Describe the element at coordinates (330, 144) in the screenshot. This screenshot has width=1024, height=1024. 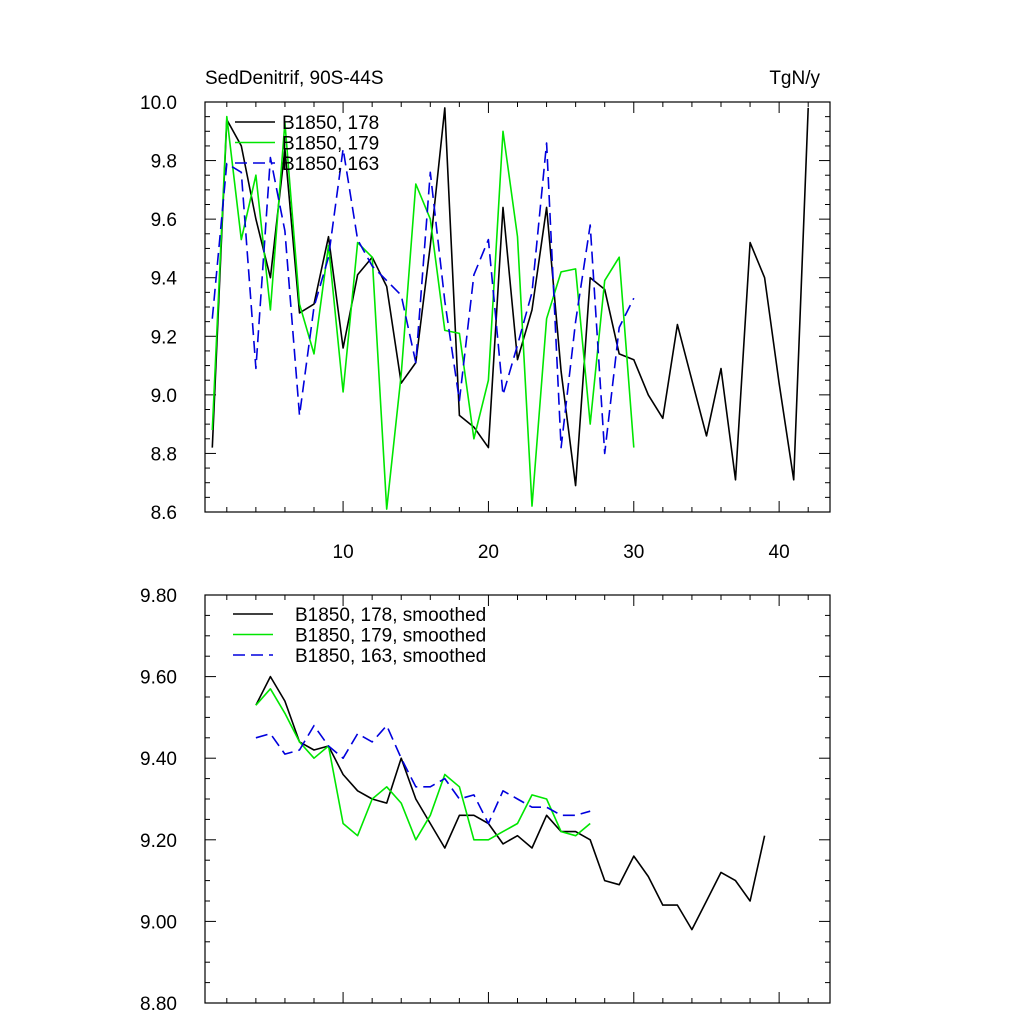
I see `legend-label: B1850, 179` at that location.